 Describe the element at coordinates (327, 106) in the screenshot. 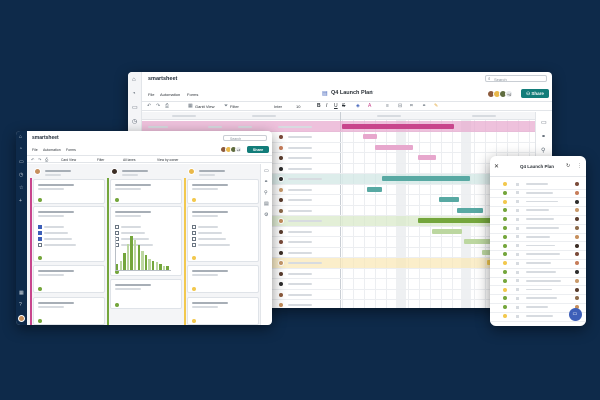

I see `italic-icon: I` at that location.